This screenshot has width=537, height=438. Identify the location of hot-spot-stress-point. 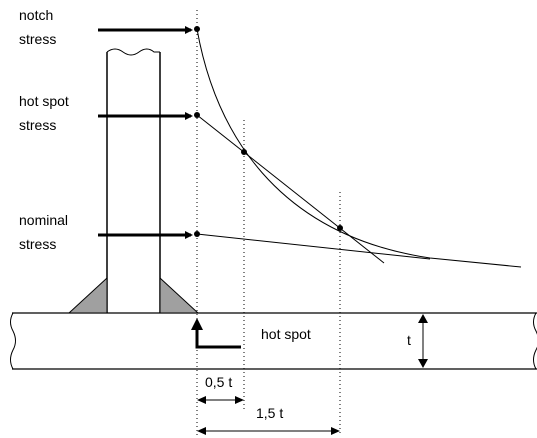
(197, 115).